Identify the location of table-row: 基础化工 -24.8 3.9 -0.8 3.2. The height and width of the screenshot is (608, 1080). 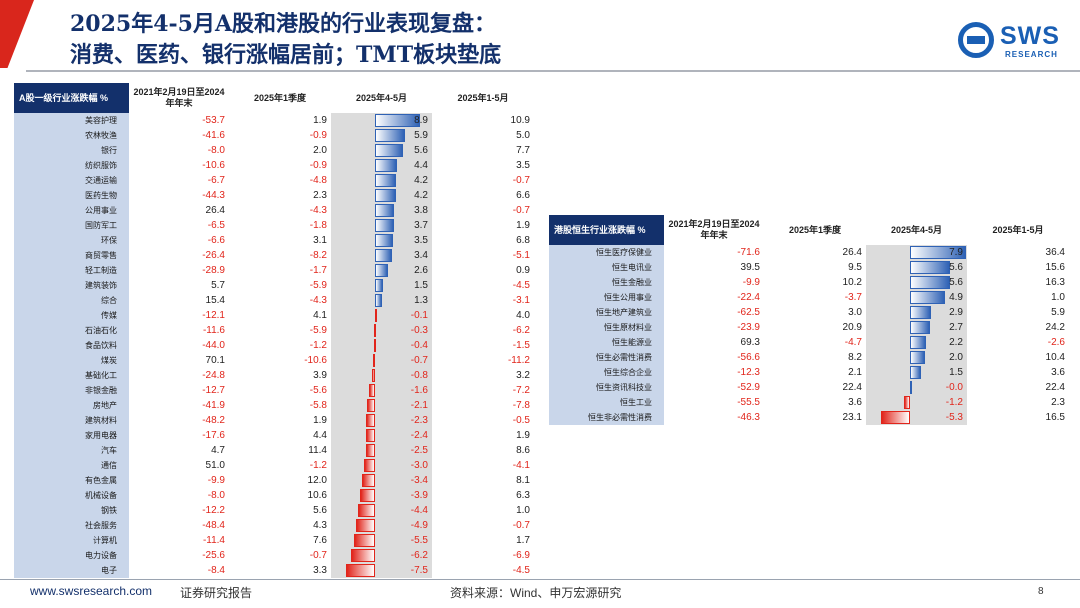
(274, 375).